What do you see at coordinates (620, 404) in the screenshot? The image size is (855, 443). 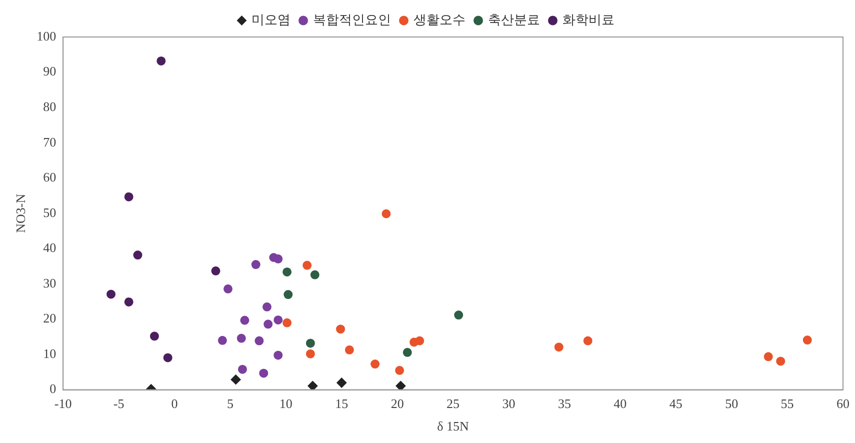 I see `x-tick-label: 40` at bounding box center [620, 404].